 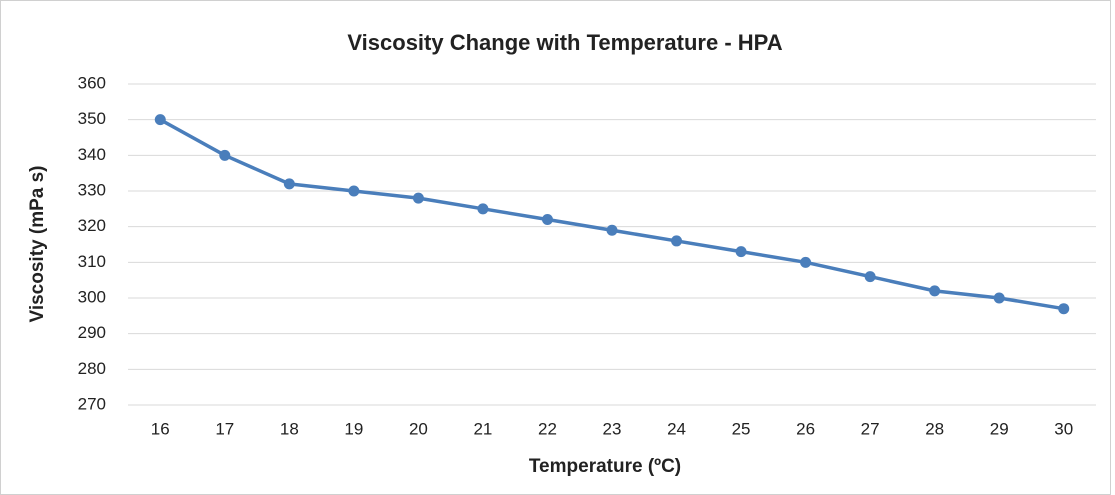 I want to click on x-tick-label: 16, so click(x=160, y=428).